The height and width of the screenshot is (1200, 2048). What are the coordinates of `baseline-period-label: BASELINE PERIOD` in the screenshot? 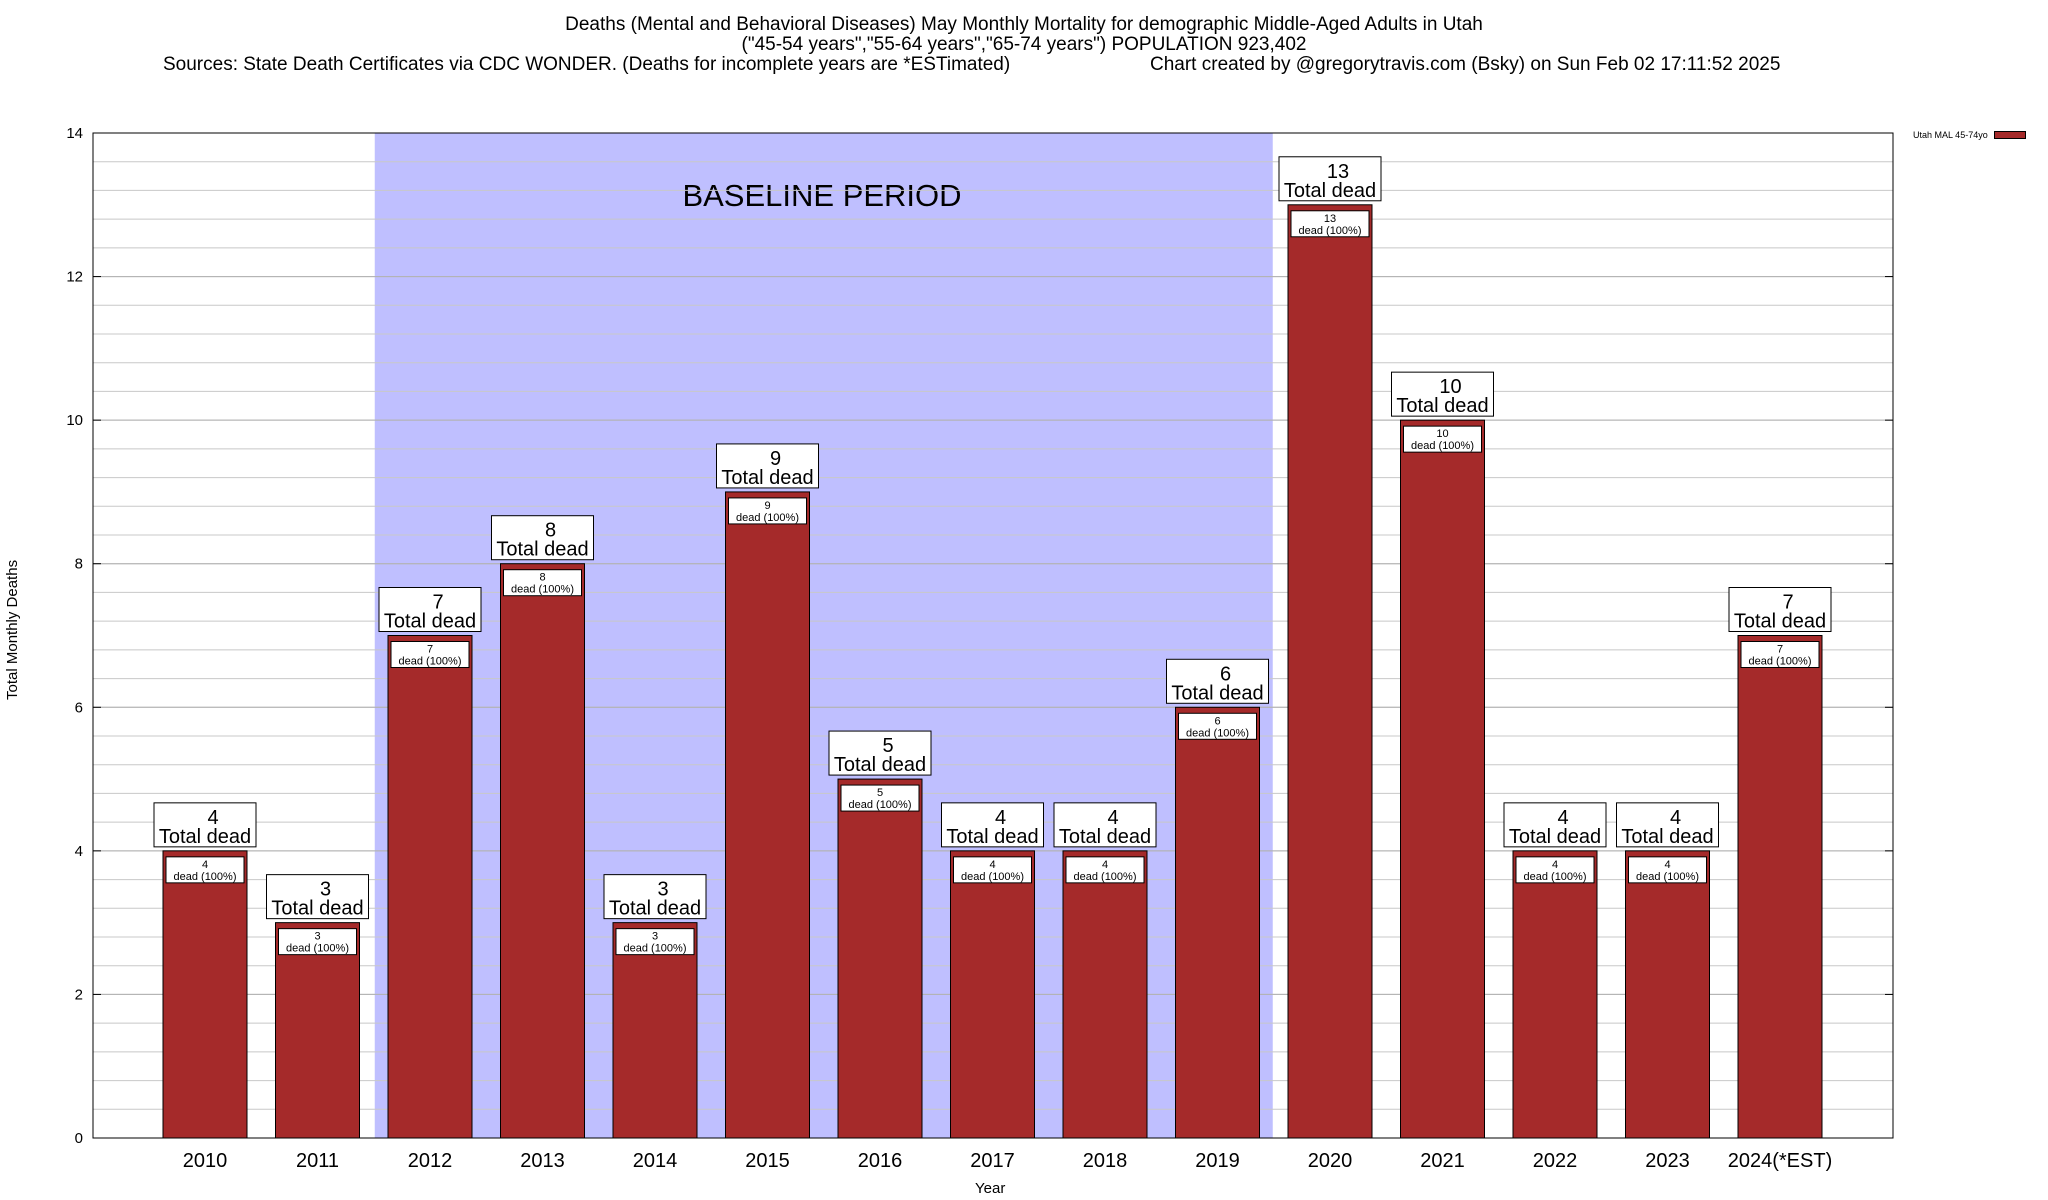 It's located at (821, 195).